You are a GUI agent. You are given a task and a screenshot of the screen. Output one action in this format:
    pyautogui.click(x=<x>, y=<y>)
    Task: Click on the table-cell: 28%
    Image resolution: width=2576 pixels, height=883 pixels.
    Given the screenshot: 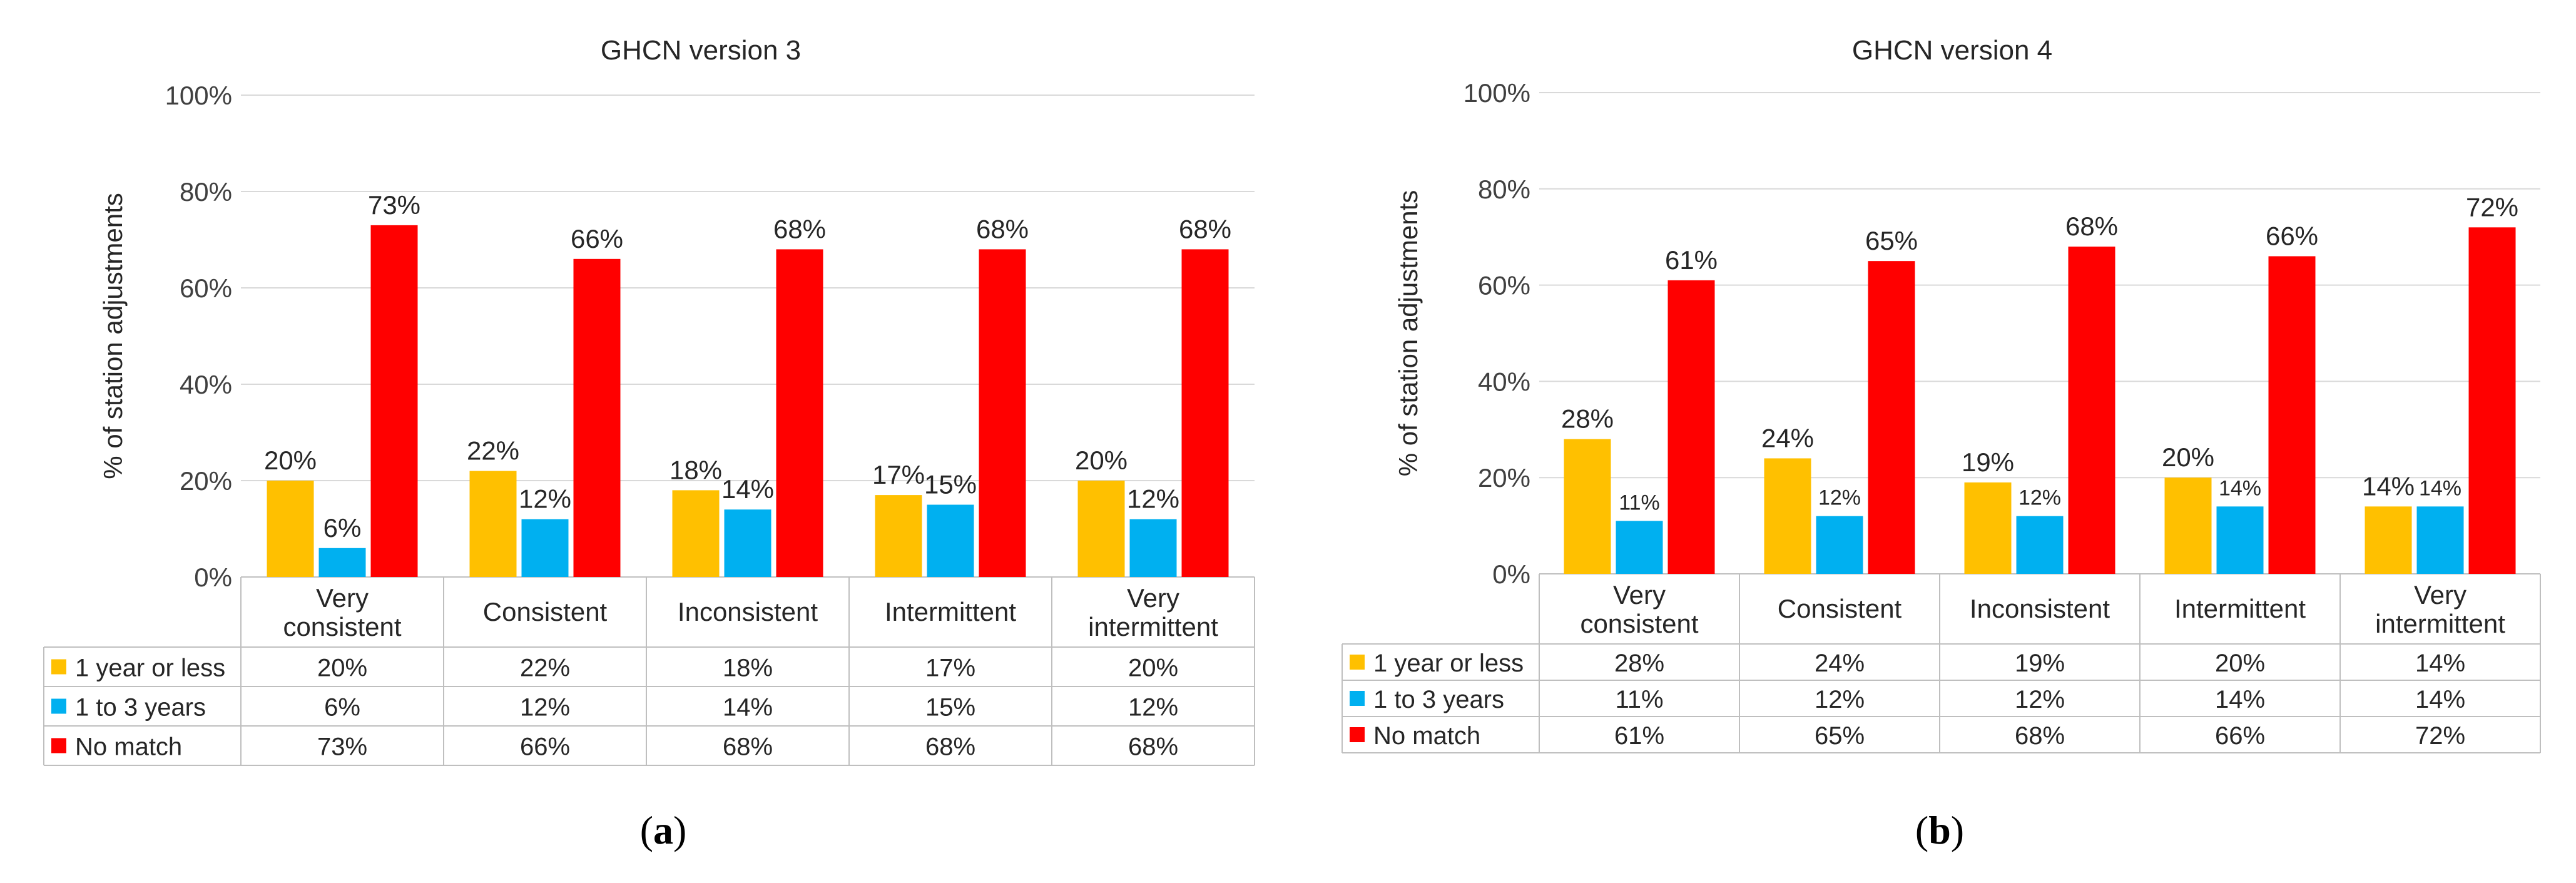 What is the action you would take?
    pyautogui.click(x=1639, y=663)
    